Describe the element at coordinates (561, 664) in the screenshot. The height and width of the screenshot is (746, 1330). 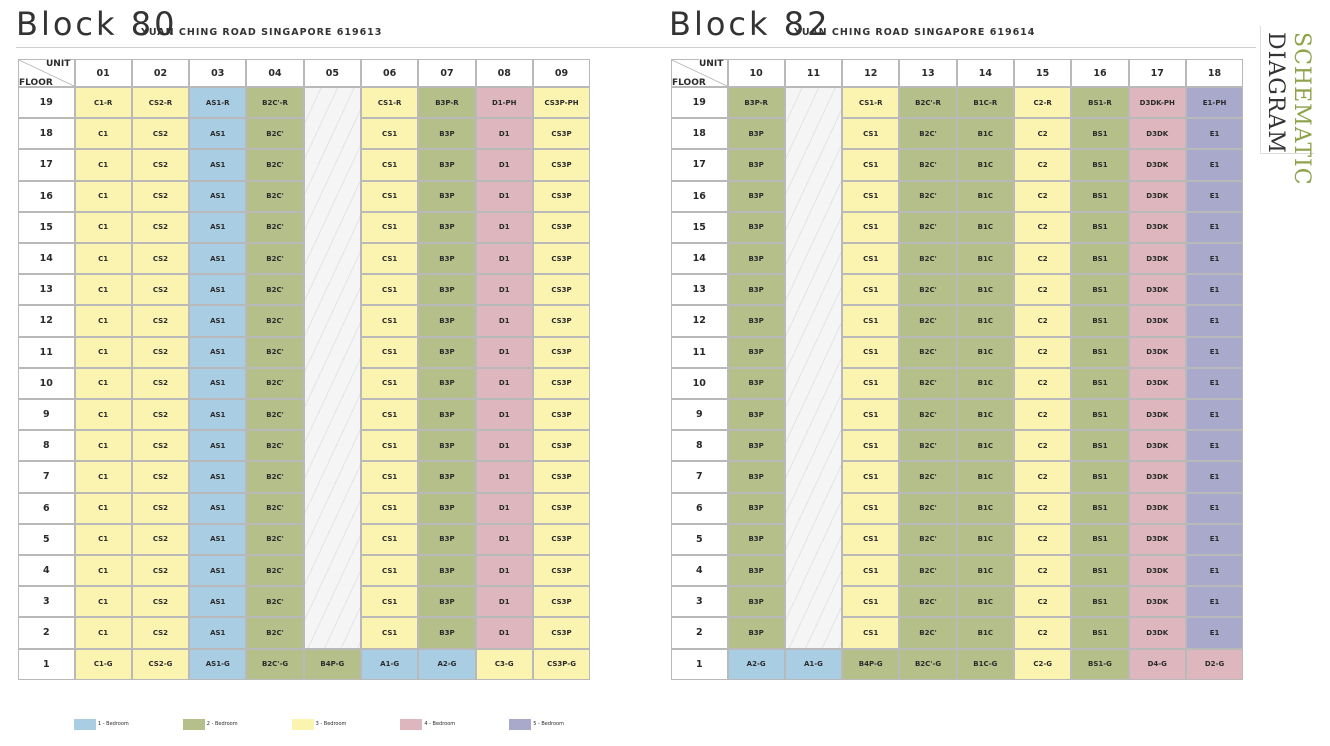
I see `unit-cell: CS3P-G` at that location.